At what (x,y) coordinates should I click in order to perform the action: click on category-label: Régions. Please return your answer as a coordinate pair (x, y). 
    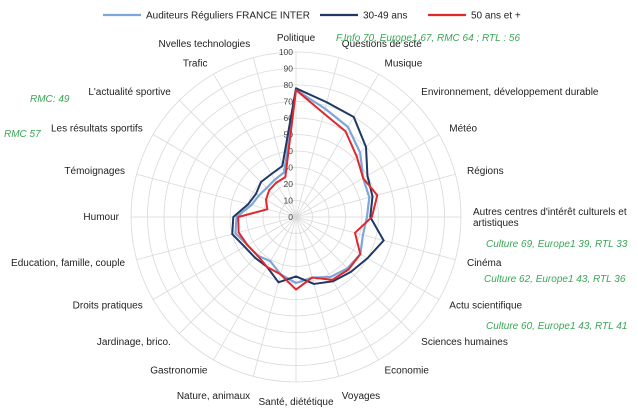
    Looking at the image, I should click on (485, 171).